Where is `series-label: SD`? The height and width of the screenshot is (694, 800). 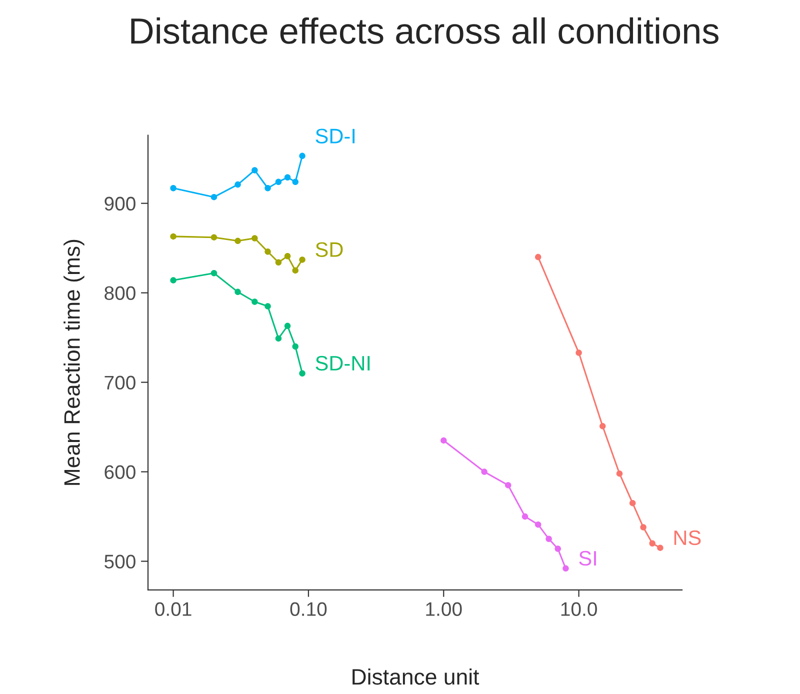 series-label: SD is located at coordinates (329, 249).